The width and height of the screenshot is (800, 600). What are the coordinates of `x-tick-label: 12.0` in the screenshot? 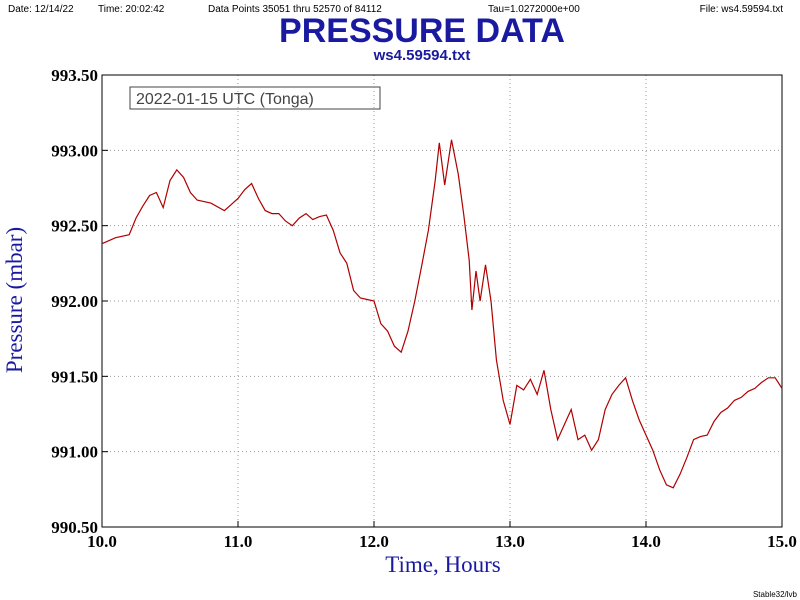 It's located at (374, 541).